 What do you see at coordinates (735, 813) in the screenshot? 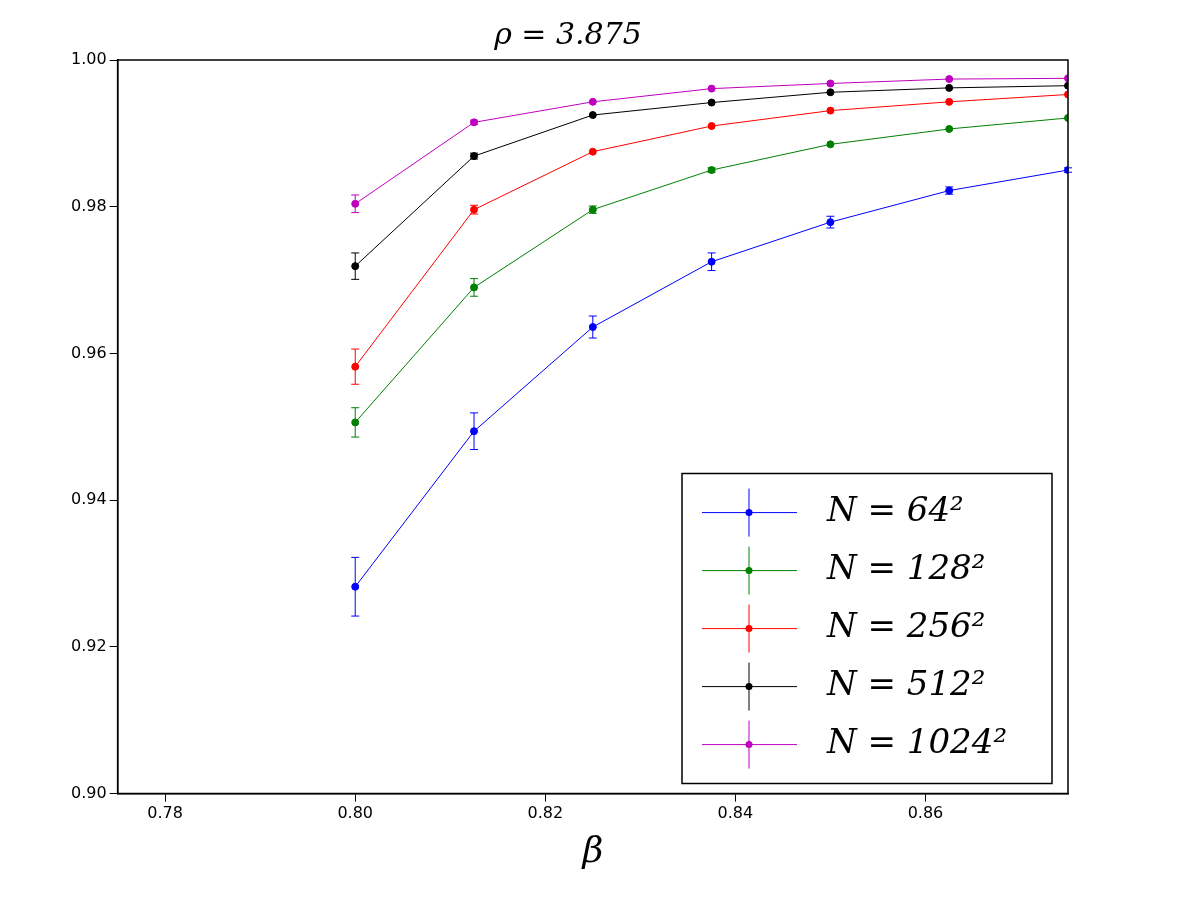
I see `x-tick-label: 0.84` at bounding box center [735, 813].